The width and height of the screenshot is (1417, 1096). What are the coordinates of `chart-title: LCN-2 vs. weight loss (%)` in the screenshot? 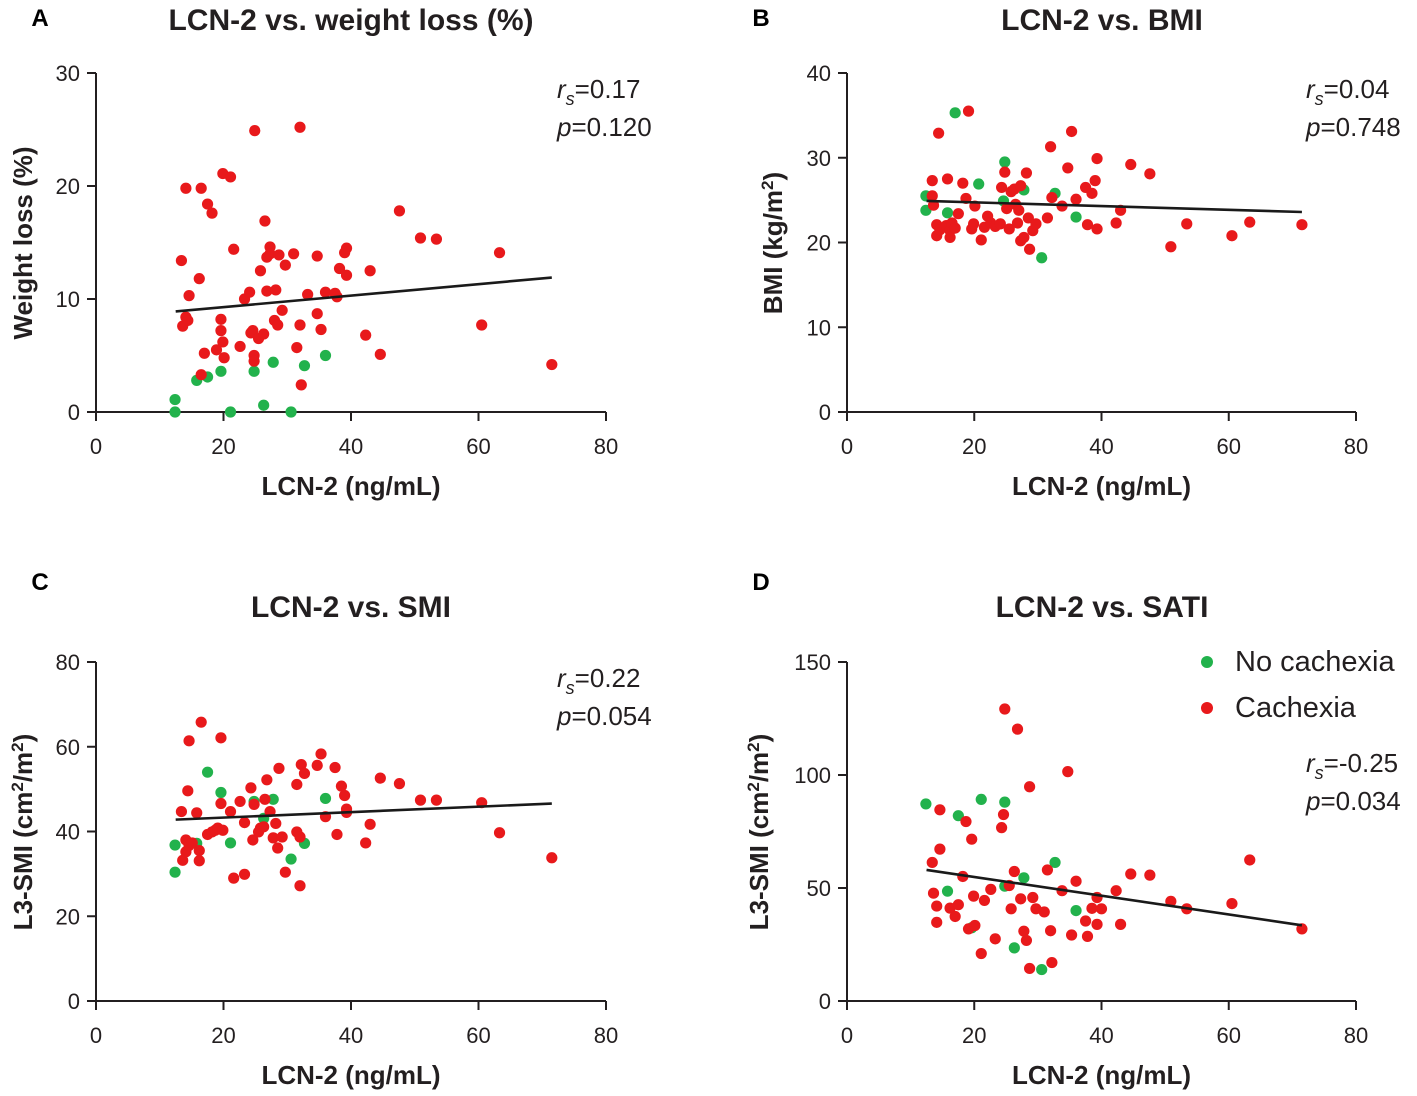 It's located at (350, 20).